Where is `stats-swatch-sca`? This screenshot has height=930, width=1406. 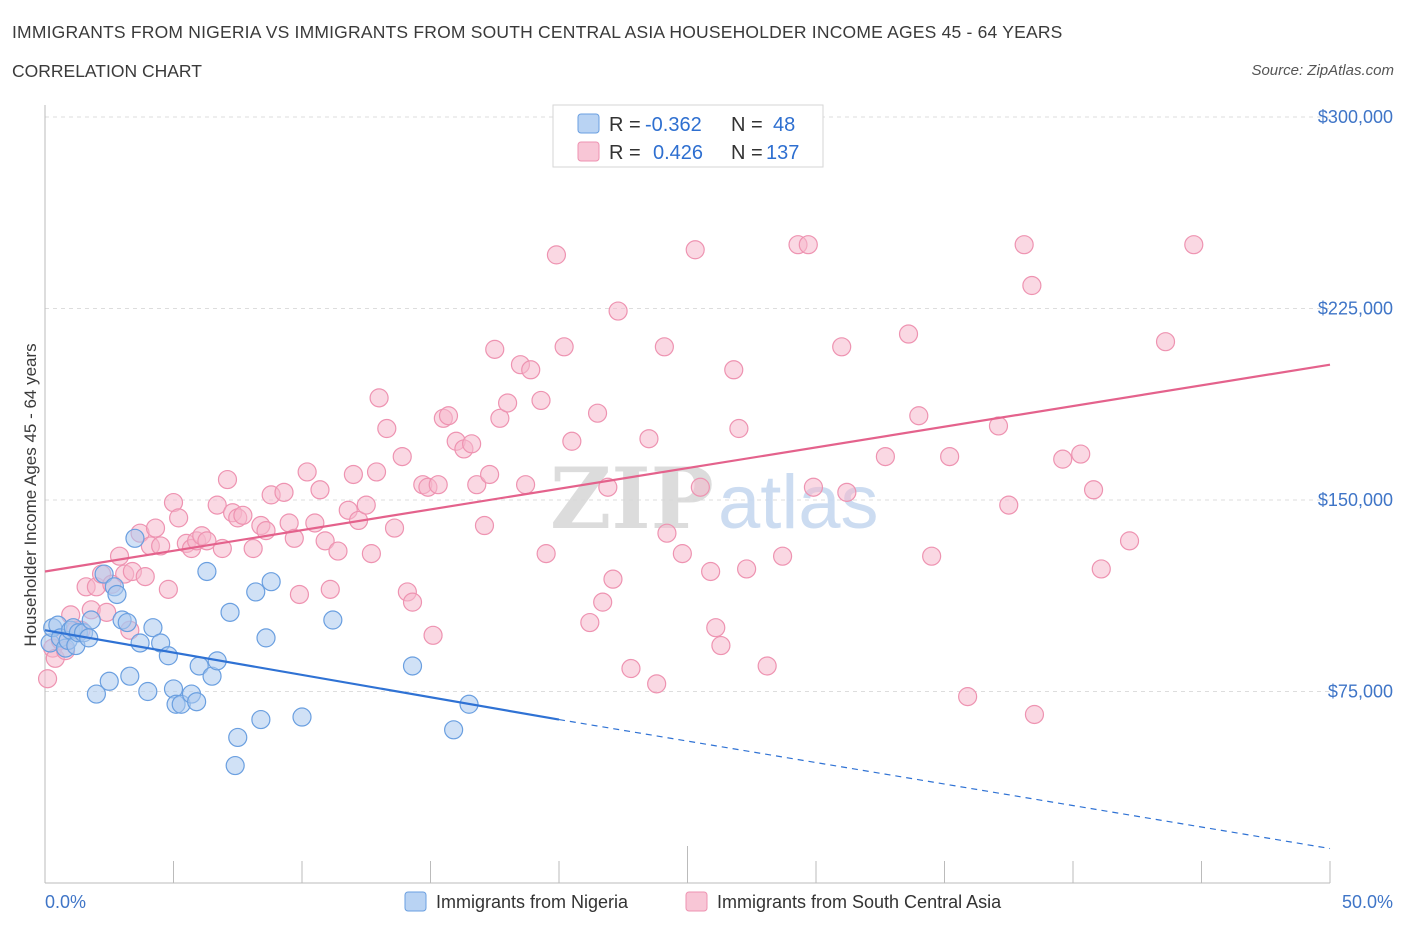 stats-swatch-sca is located at coordinates (588, 151).